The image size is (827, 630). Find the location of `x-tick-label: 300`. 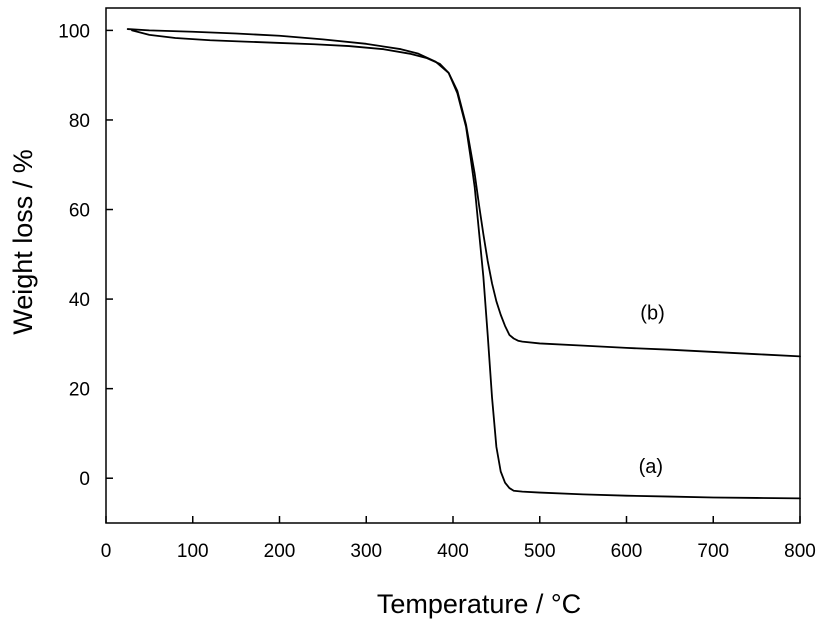

x-tick-label: 300 is located at coordinates (366, 551).